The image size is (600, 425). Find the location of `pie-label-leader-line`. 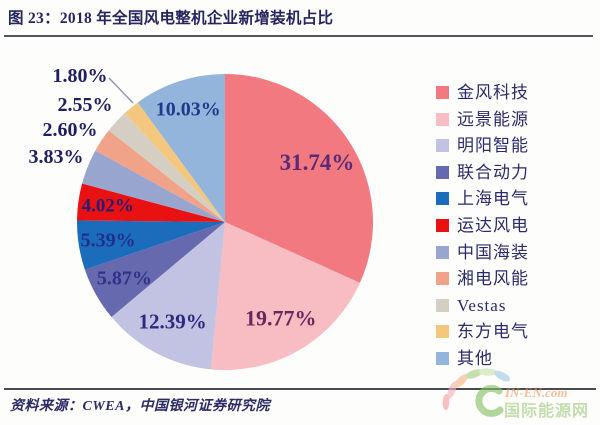

pie-label-leader-line is located at coordinates (121, 90).